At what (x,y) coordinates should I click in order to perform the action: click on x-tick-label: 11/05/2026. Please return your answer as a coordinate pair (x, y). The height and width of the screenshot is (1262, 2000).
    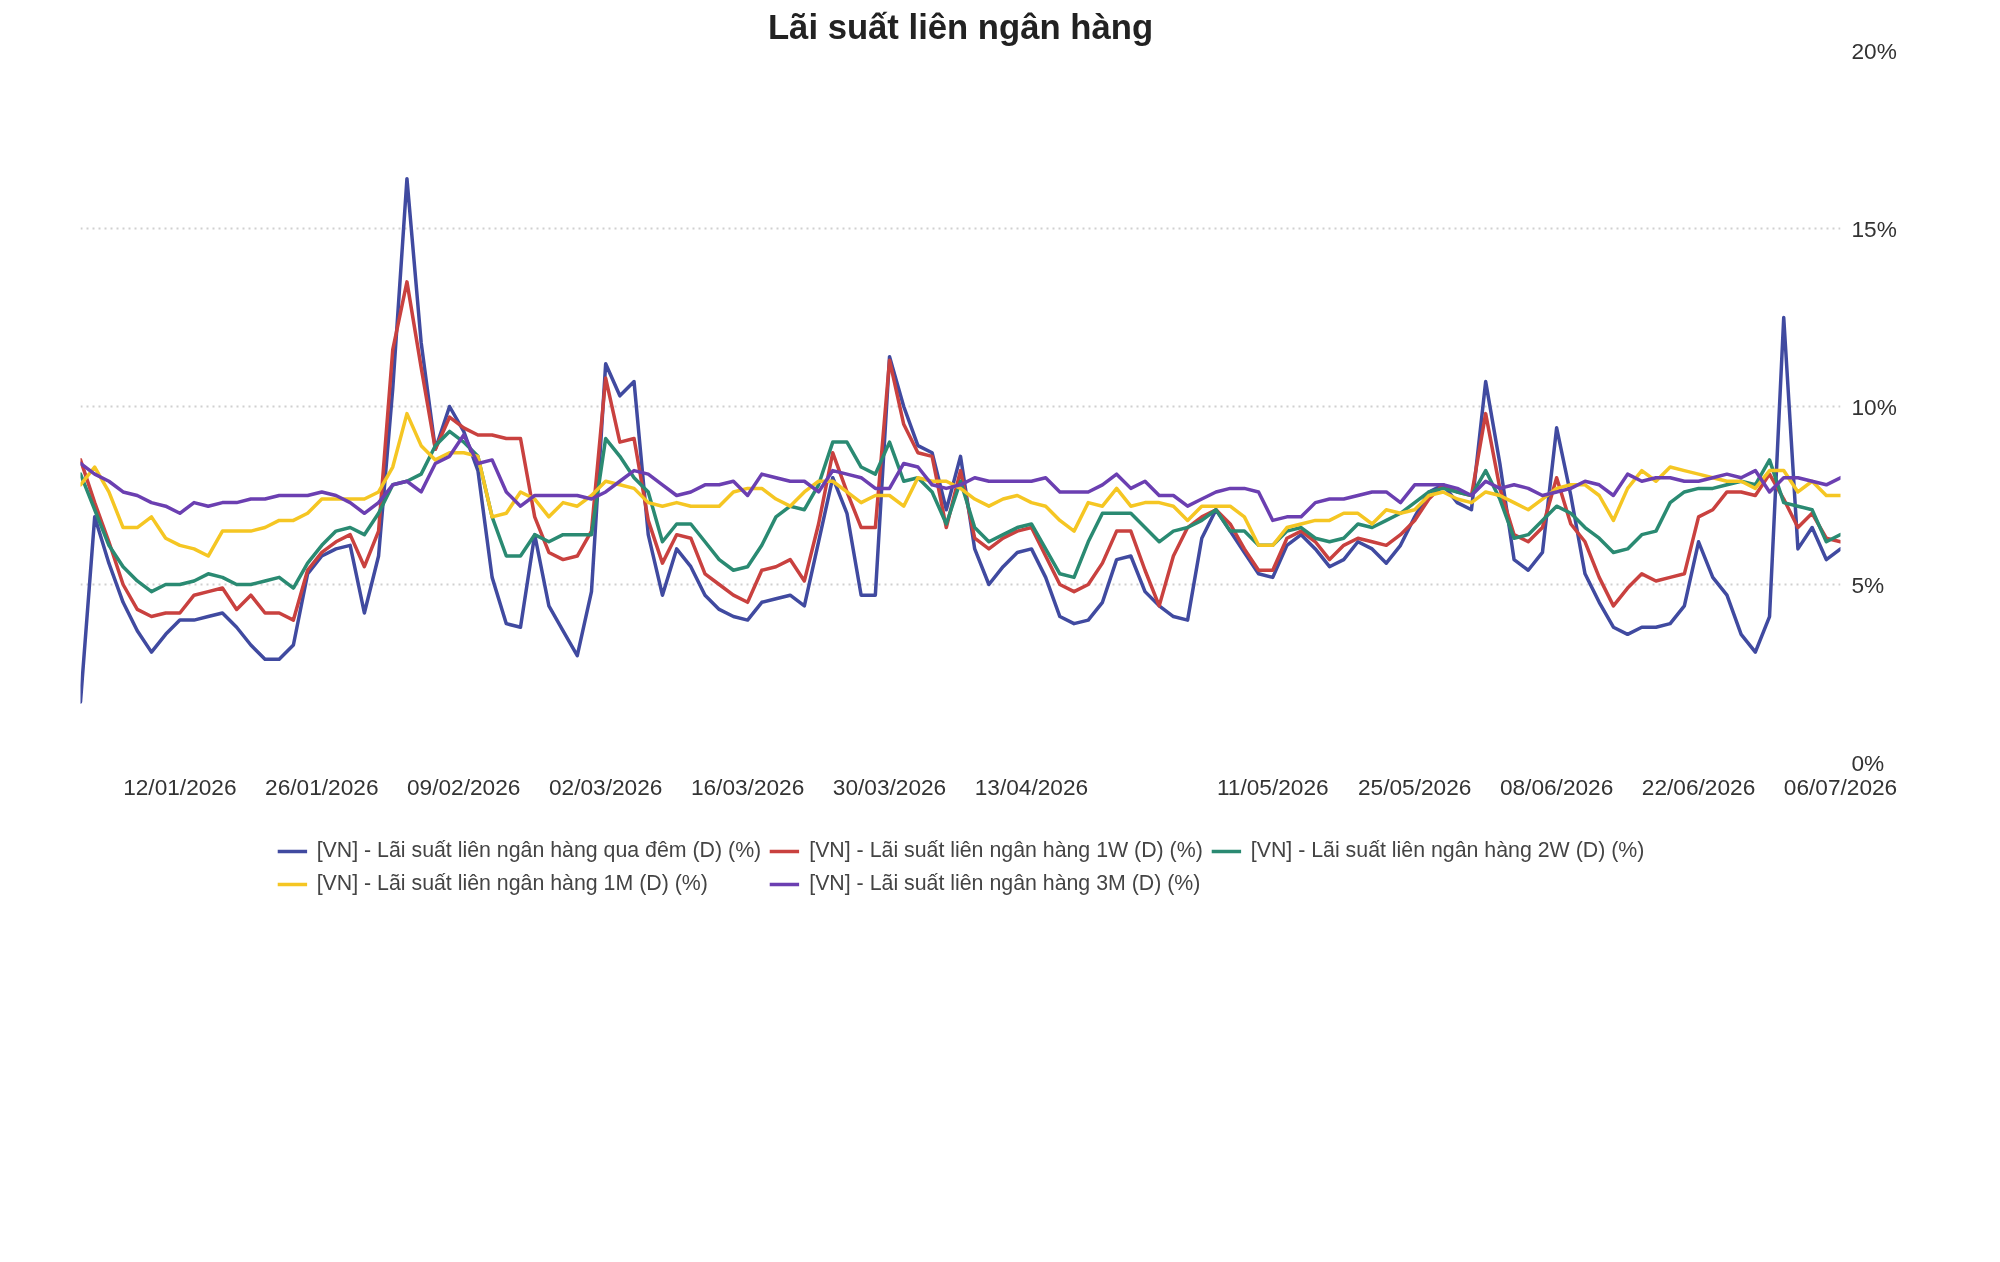
    Looking at the image, I should click on (1272, 786).